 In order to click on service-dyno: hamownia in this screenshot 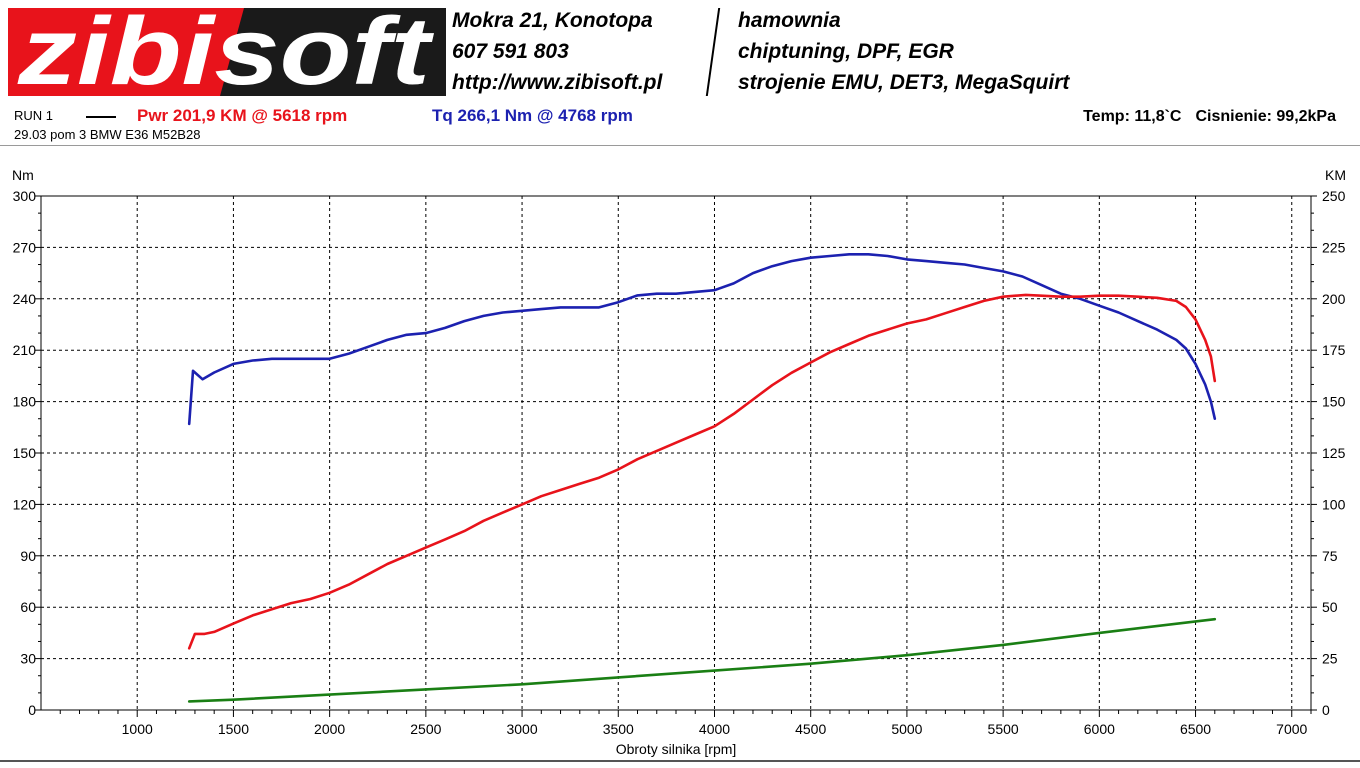, I will do `click(789, 20)`.